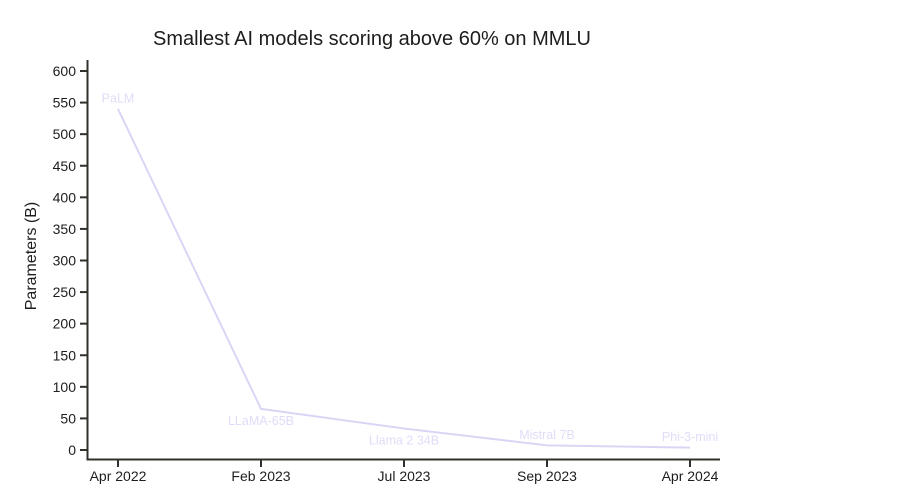  Describe the element at coordinates (65, 197) in the screenshot. I see `y-tick-label: 400` at that location.